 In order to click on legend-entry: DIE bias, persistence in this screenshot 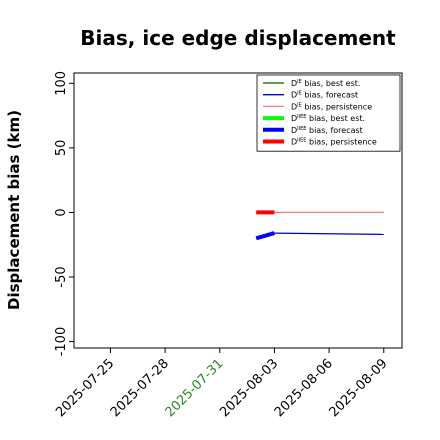, I will do `click(331, 106)`.